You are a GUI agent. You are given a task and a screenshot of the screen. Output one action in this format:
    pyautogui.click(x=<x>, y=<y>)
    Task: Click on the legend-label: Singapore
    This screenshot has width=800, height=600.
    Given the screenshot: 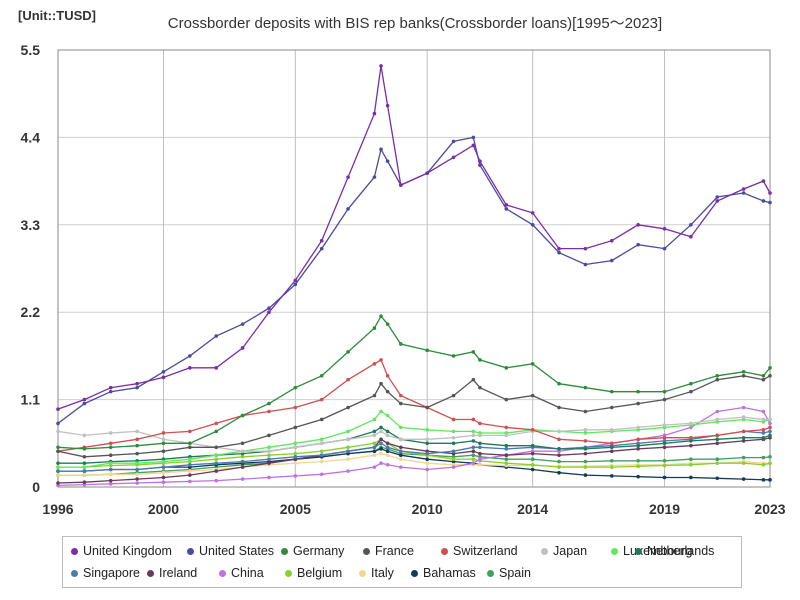 What is the action you would take?
    pyautogui.click(x=111, y=573)
    